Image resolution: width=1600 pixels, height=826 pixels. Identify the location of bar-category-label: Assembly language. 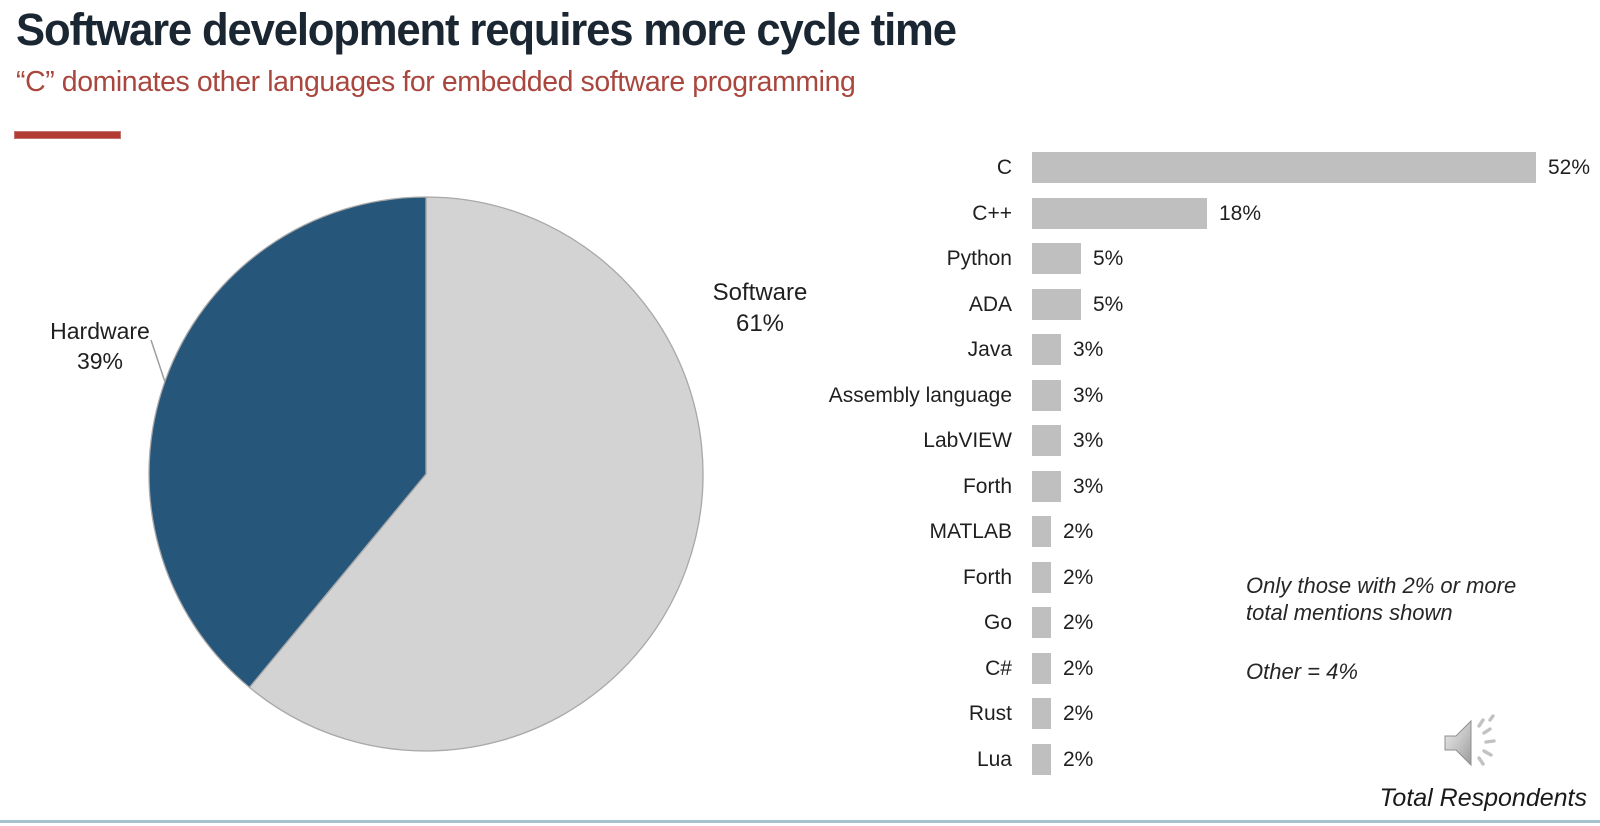
(920, 395).